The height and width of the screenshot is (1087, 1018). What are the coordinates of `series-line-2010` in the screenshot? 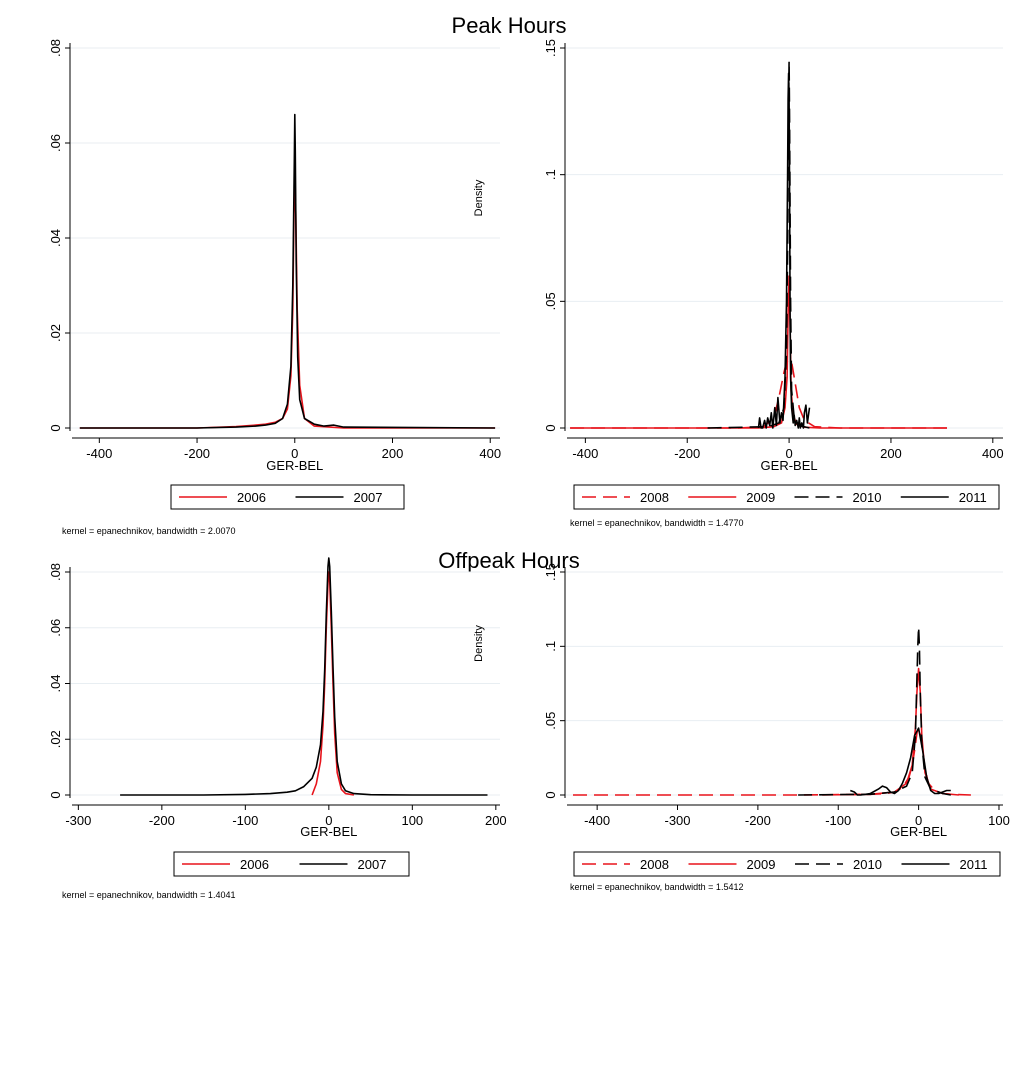 It's located at (874, 711).